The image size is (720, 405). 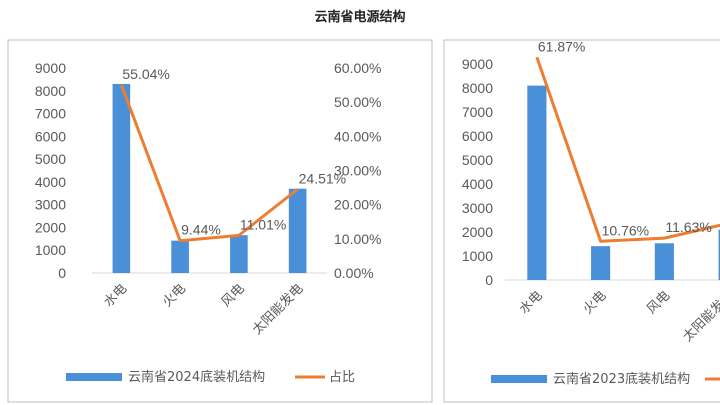 I want to click on data-label: 55.04%, so click(x=145, y=74).